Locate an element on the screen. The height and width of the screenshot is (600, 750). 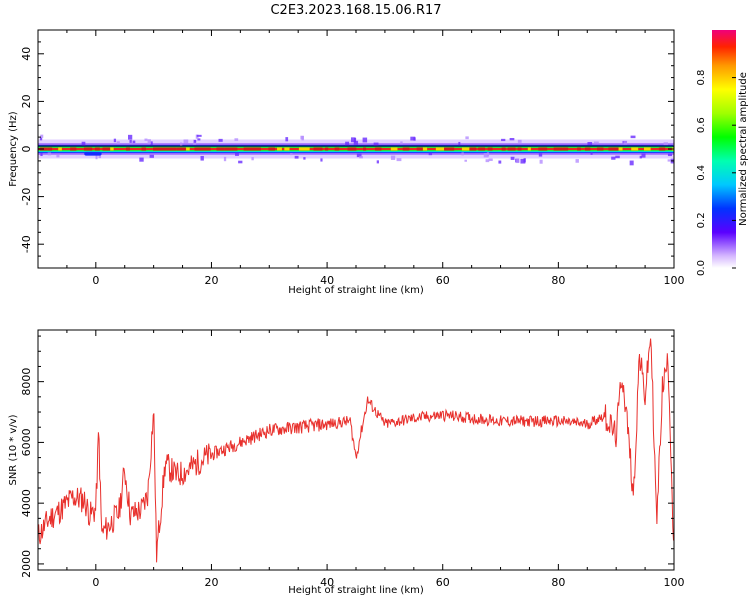
snr-x-axis-label: Height of straight line (km) is located at coordinates (356, 590).